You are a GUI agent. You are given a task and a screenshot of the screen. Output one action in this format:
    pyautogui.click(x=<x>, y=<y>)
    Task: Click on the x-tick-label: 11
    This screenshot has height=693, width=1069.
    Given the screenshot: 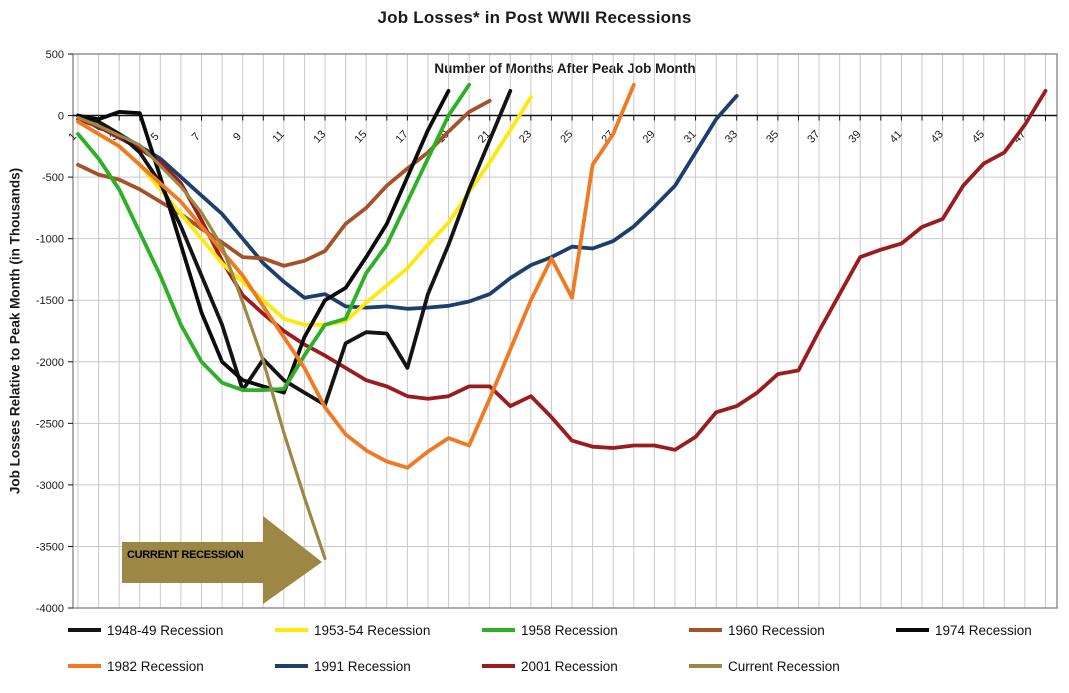 What is the action you would take?
    pyautogui.click(x=278, y=137)
    